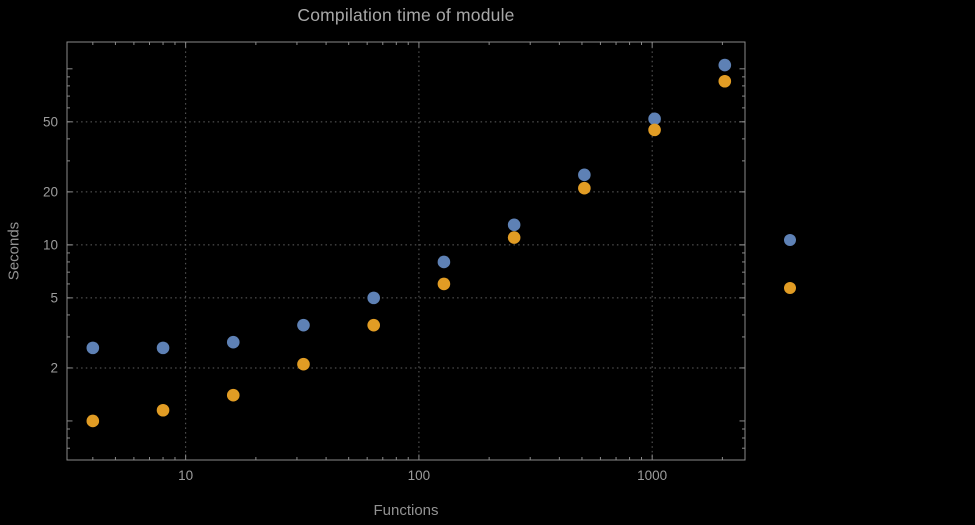  I want to click on y-tick-label: 5, so click(54, 297).